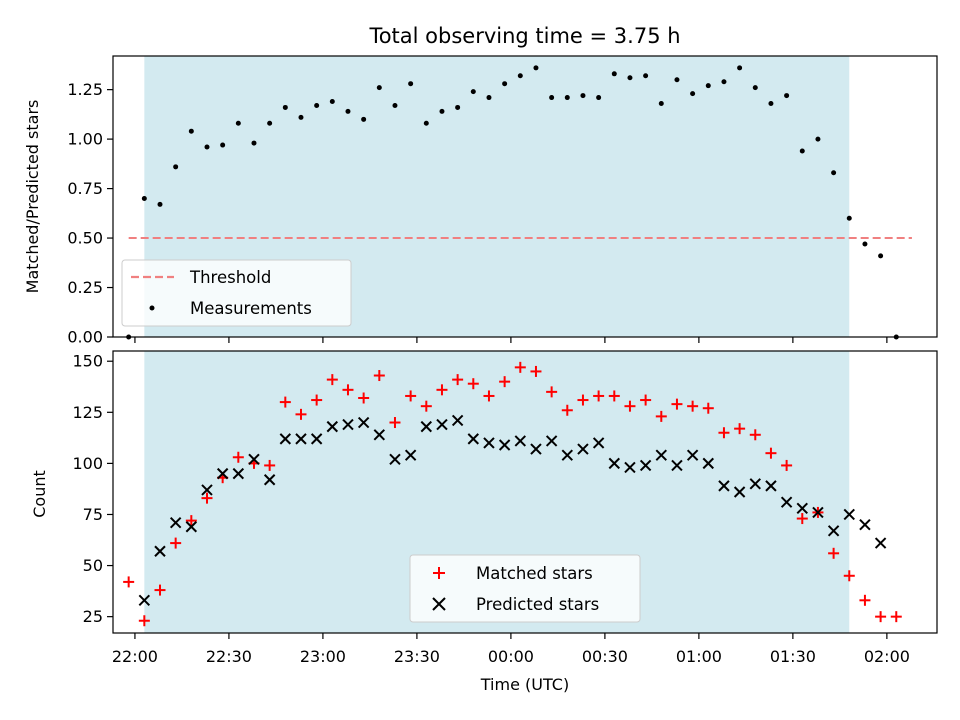 The width and height of the screenshot is (960, 720). Describe the element at coordinates (605, 656) in the screenshot. I see `x-tick-label: 00:30` at that location.